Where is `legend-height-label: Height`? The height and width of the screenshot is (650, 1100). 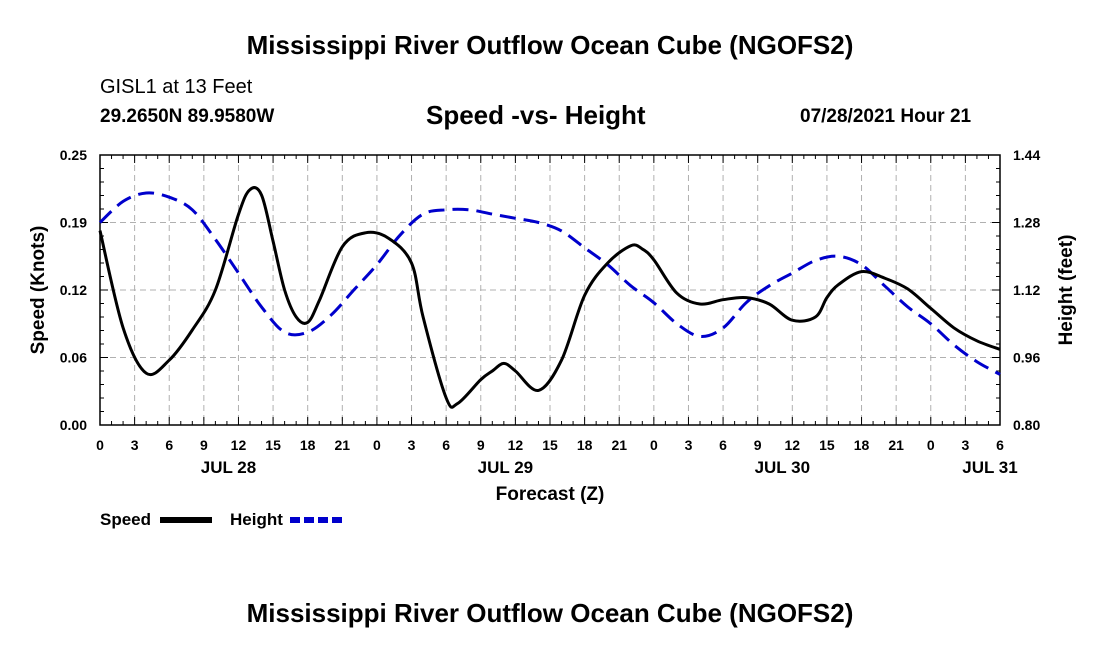
legend-height-label: Height is located at coordinates (256, 519).